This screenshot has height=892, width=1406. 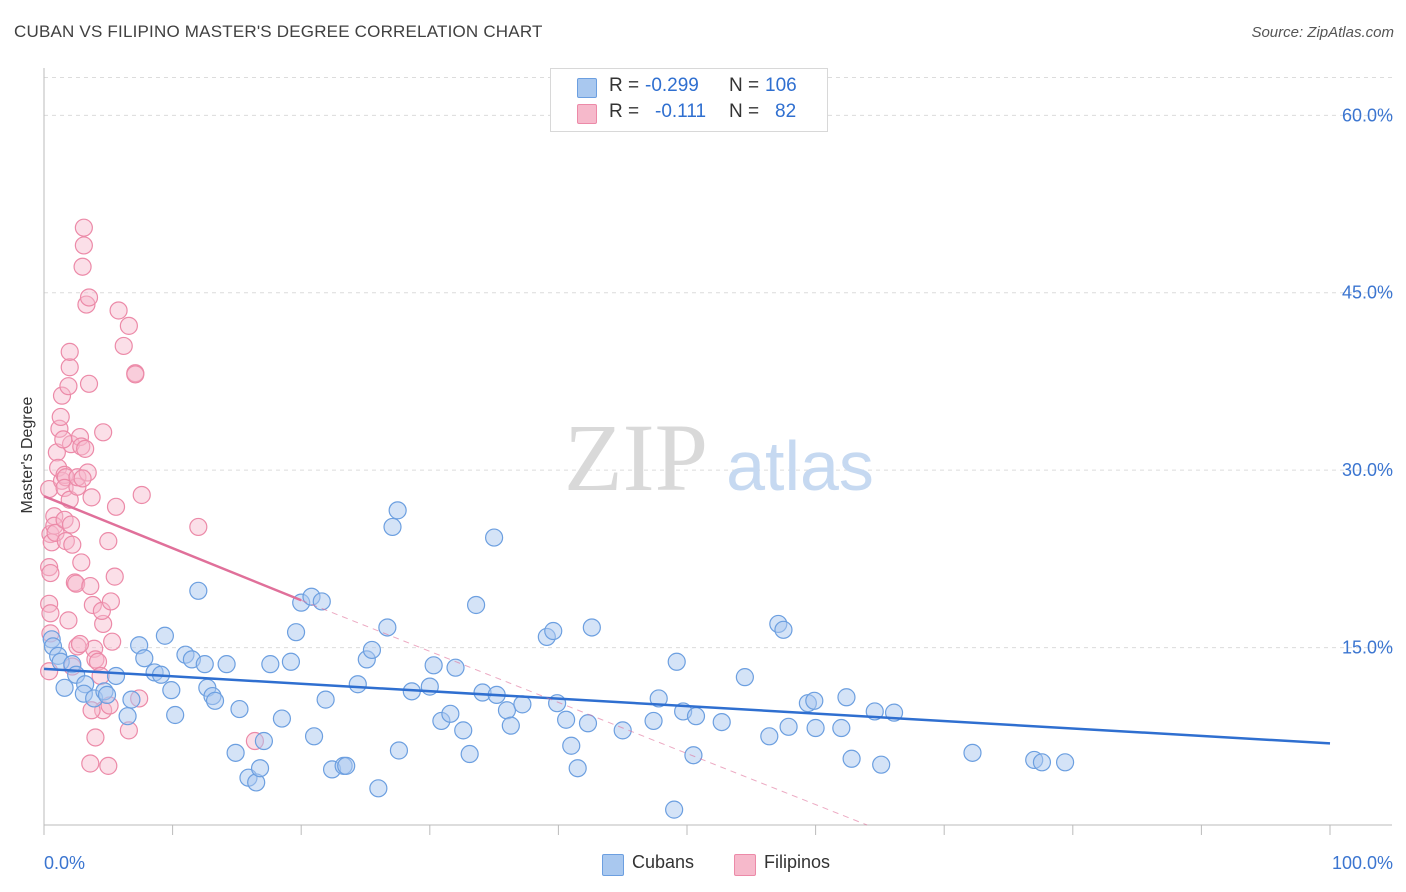 What do you see at coordinates (1367, 115) in the screenshot?
I see `y-tick-label: 60.0%` at bounding box center [1367, 115].